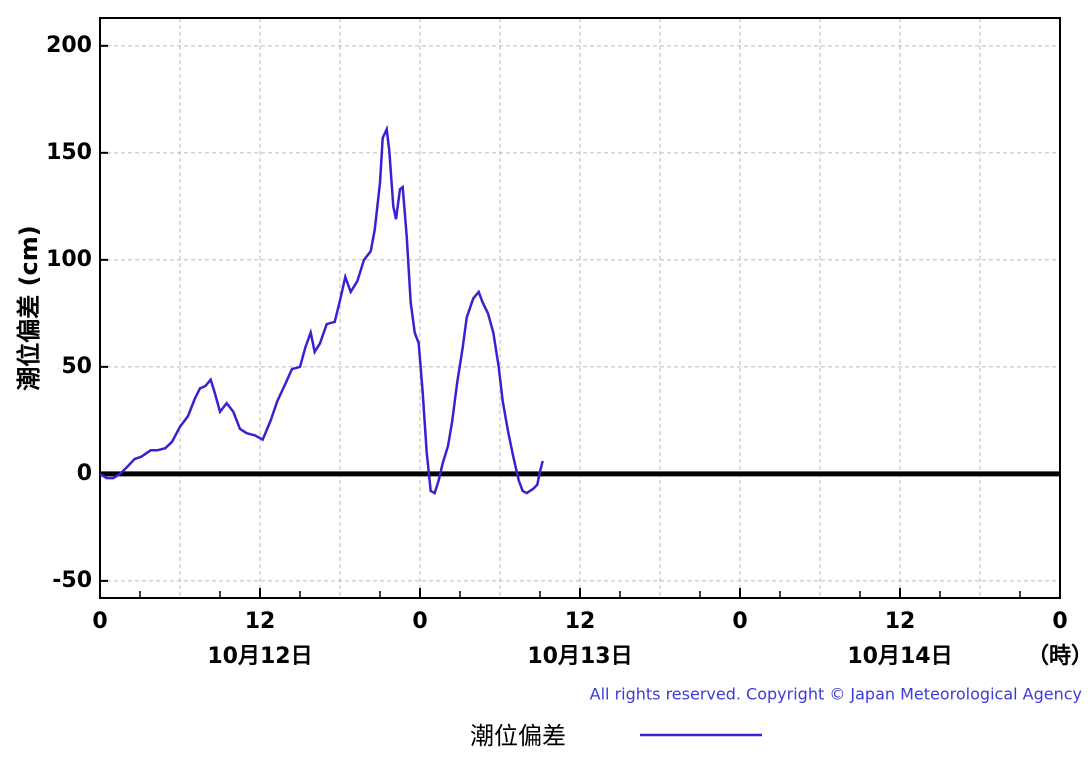 This screenshot has height=764, width=1090. I want to click on date-label: 10月12日, so click(259, 656).